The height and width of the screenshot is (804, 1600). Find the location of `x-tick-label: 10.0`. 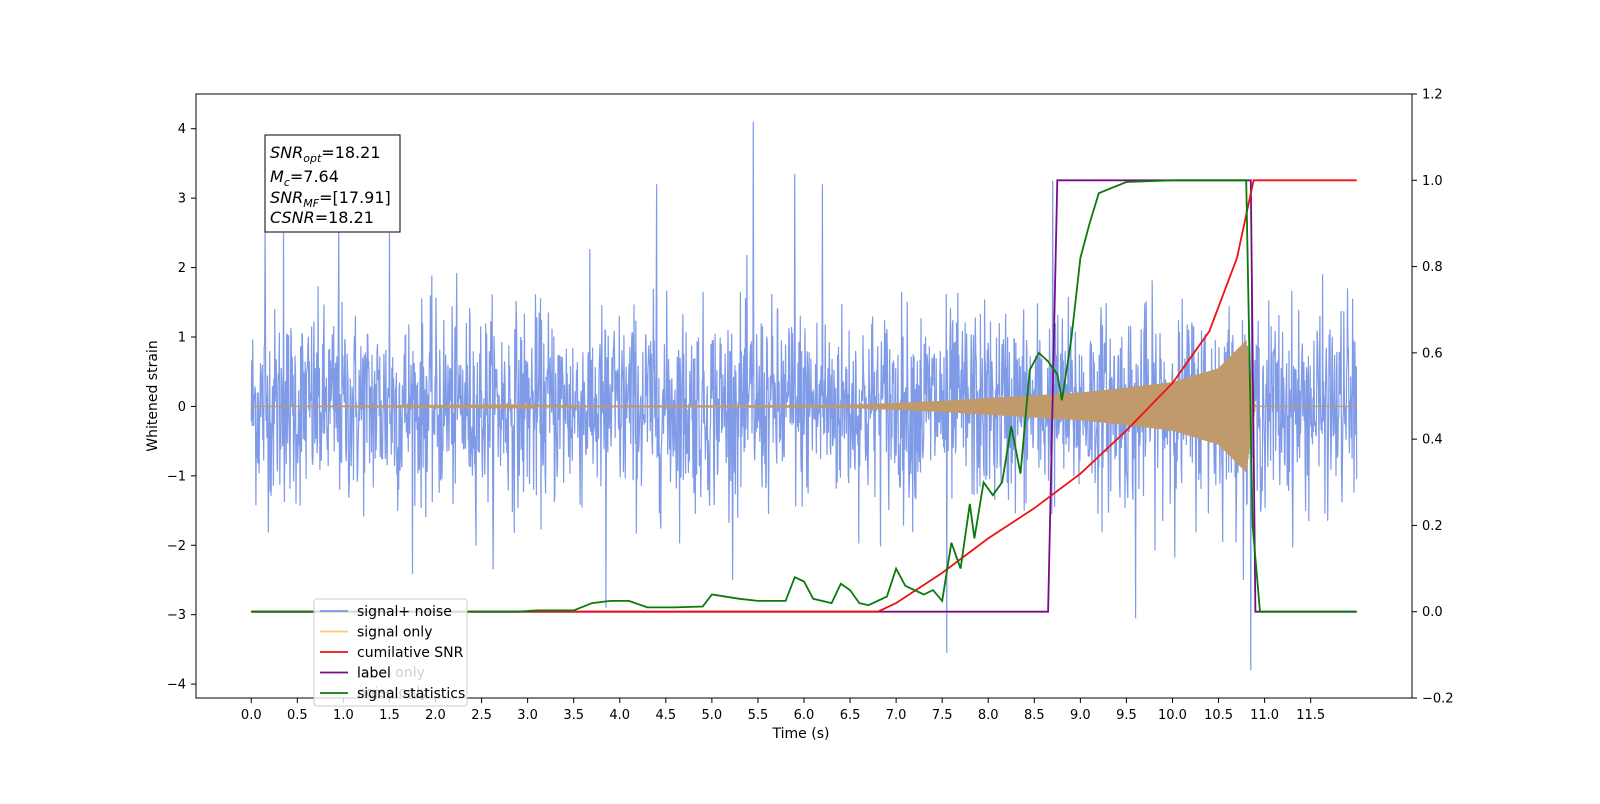

x-tick-label: 10.0 is located at coordinates (1172, 715).